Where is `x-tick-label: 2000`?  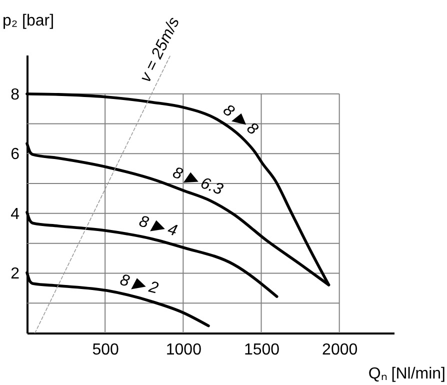 x-tick-label: 2000 is located at coordinates (340, 350).